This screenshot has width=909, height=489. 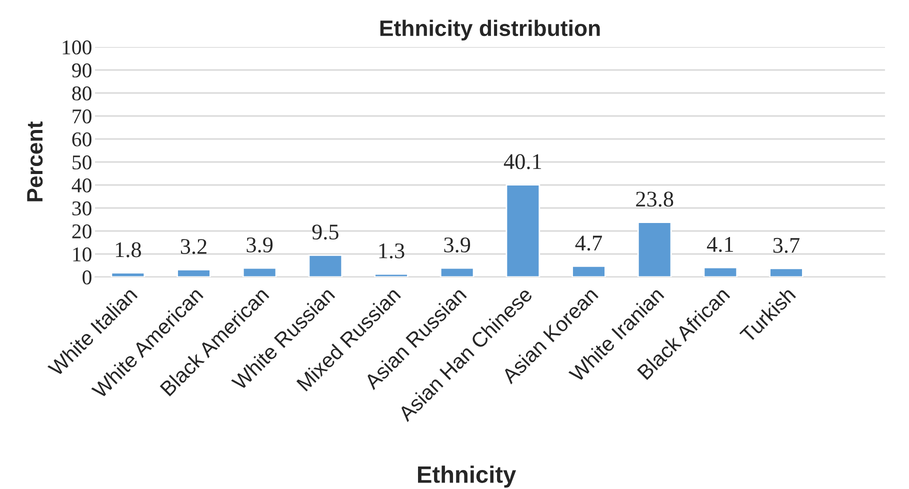 What do you see at coordinates (786, 245) in the screenshot?
I see `data-label: 3.7` at bounding box center [786, 245].